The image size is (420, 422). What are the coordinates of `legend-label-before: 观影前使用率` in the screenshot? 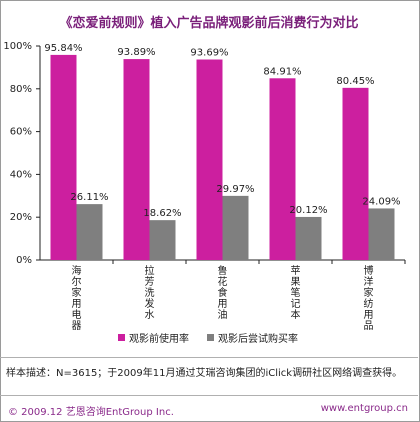 It's located at (159, 339).